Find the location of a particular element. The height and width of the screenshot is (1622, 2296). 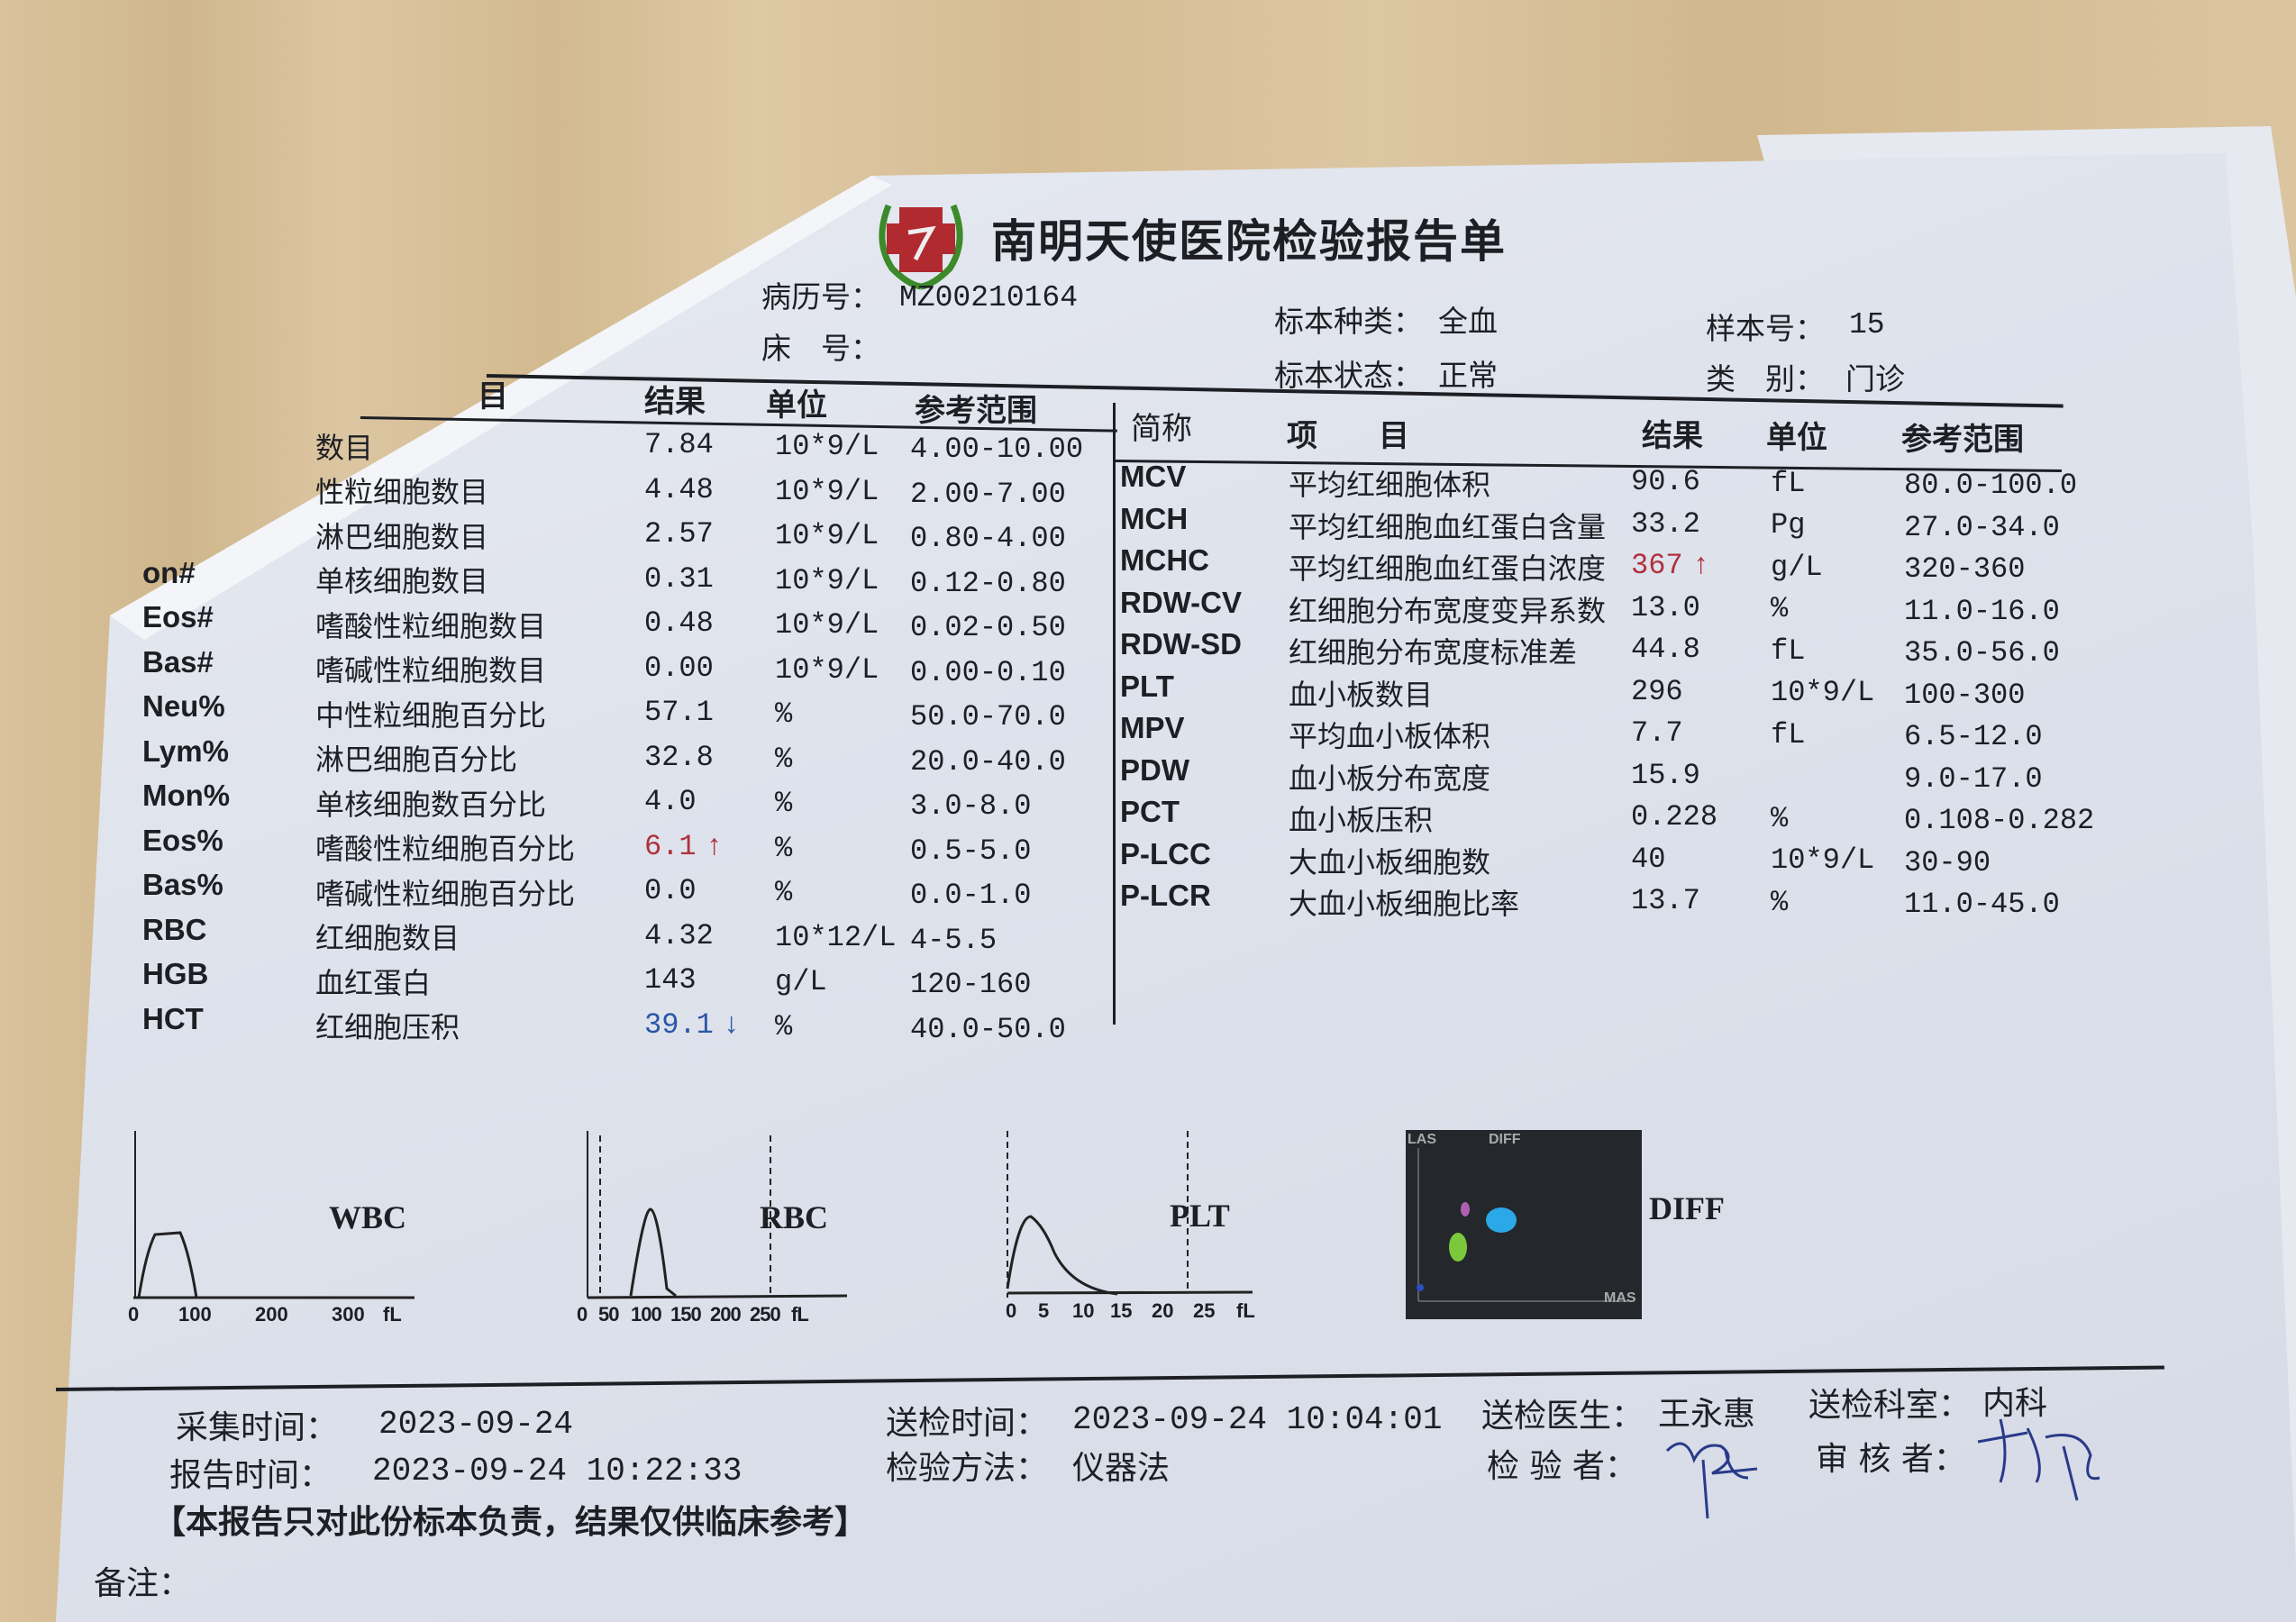

row-name: 性粒细胞数目 is located at coordinates (402, 492).